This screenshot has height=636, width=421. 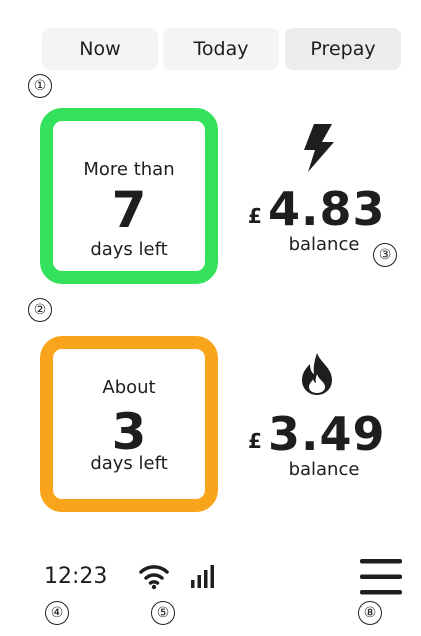 What do you see at coordinates (221, 49) in the screenshot?
I see `tab: Today` at bounding box center [221, 49].